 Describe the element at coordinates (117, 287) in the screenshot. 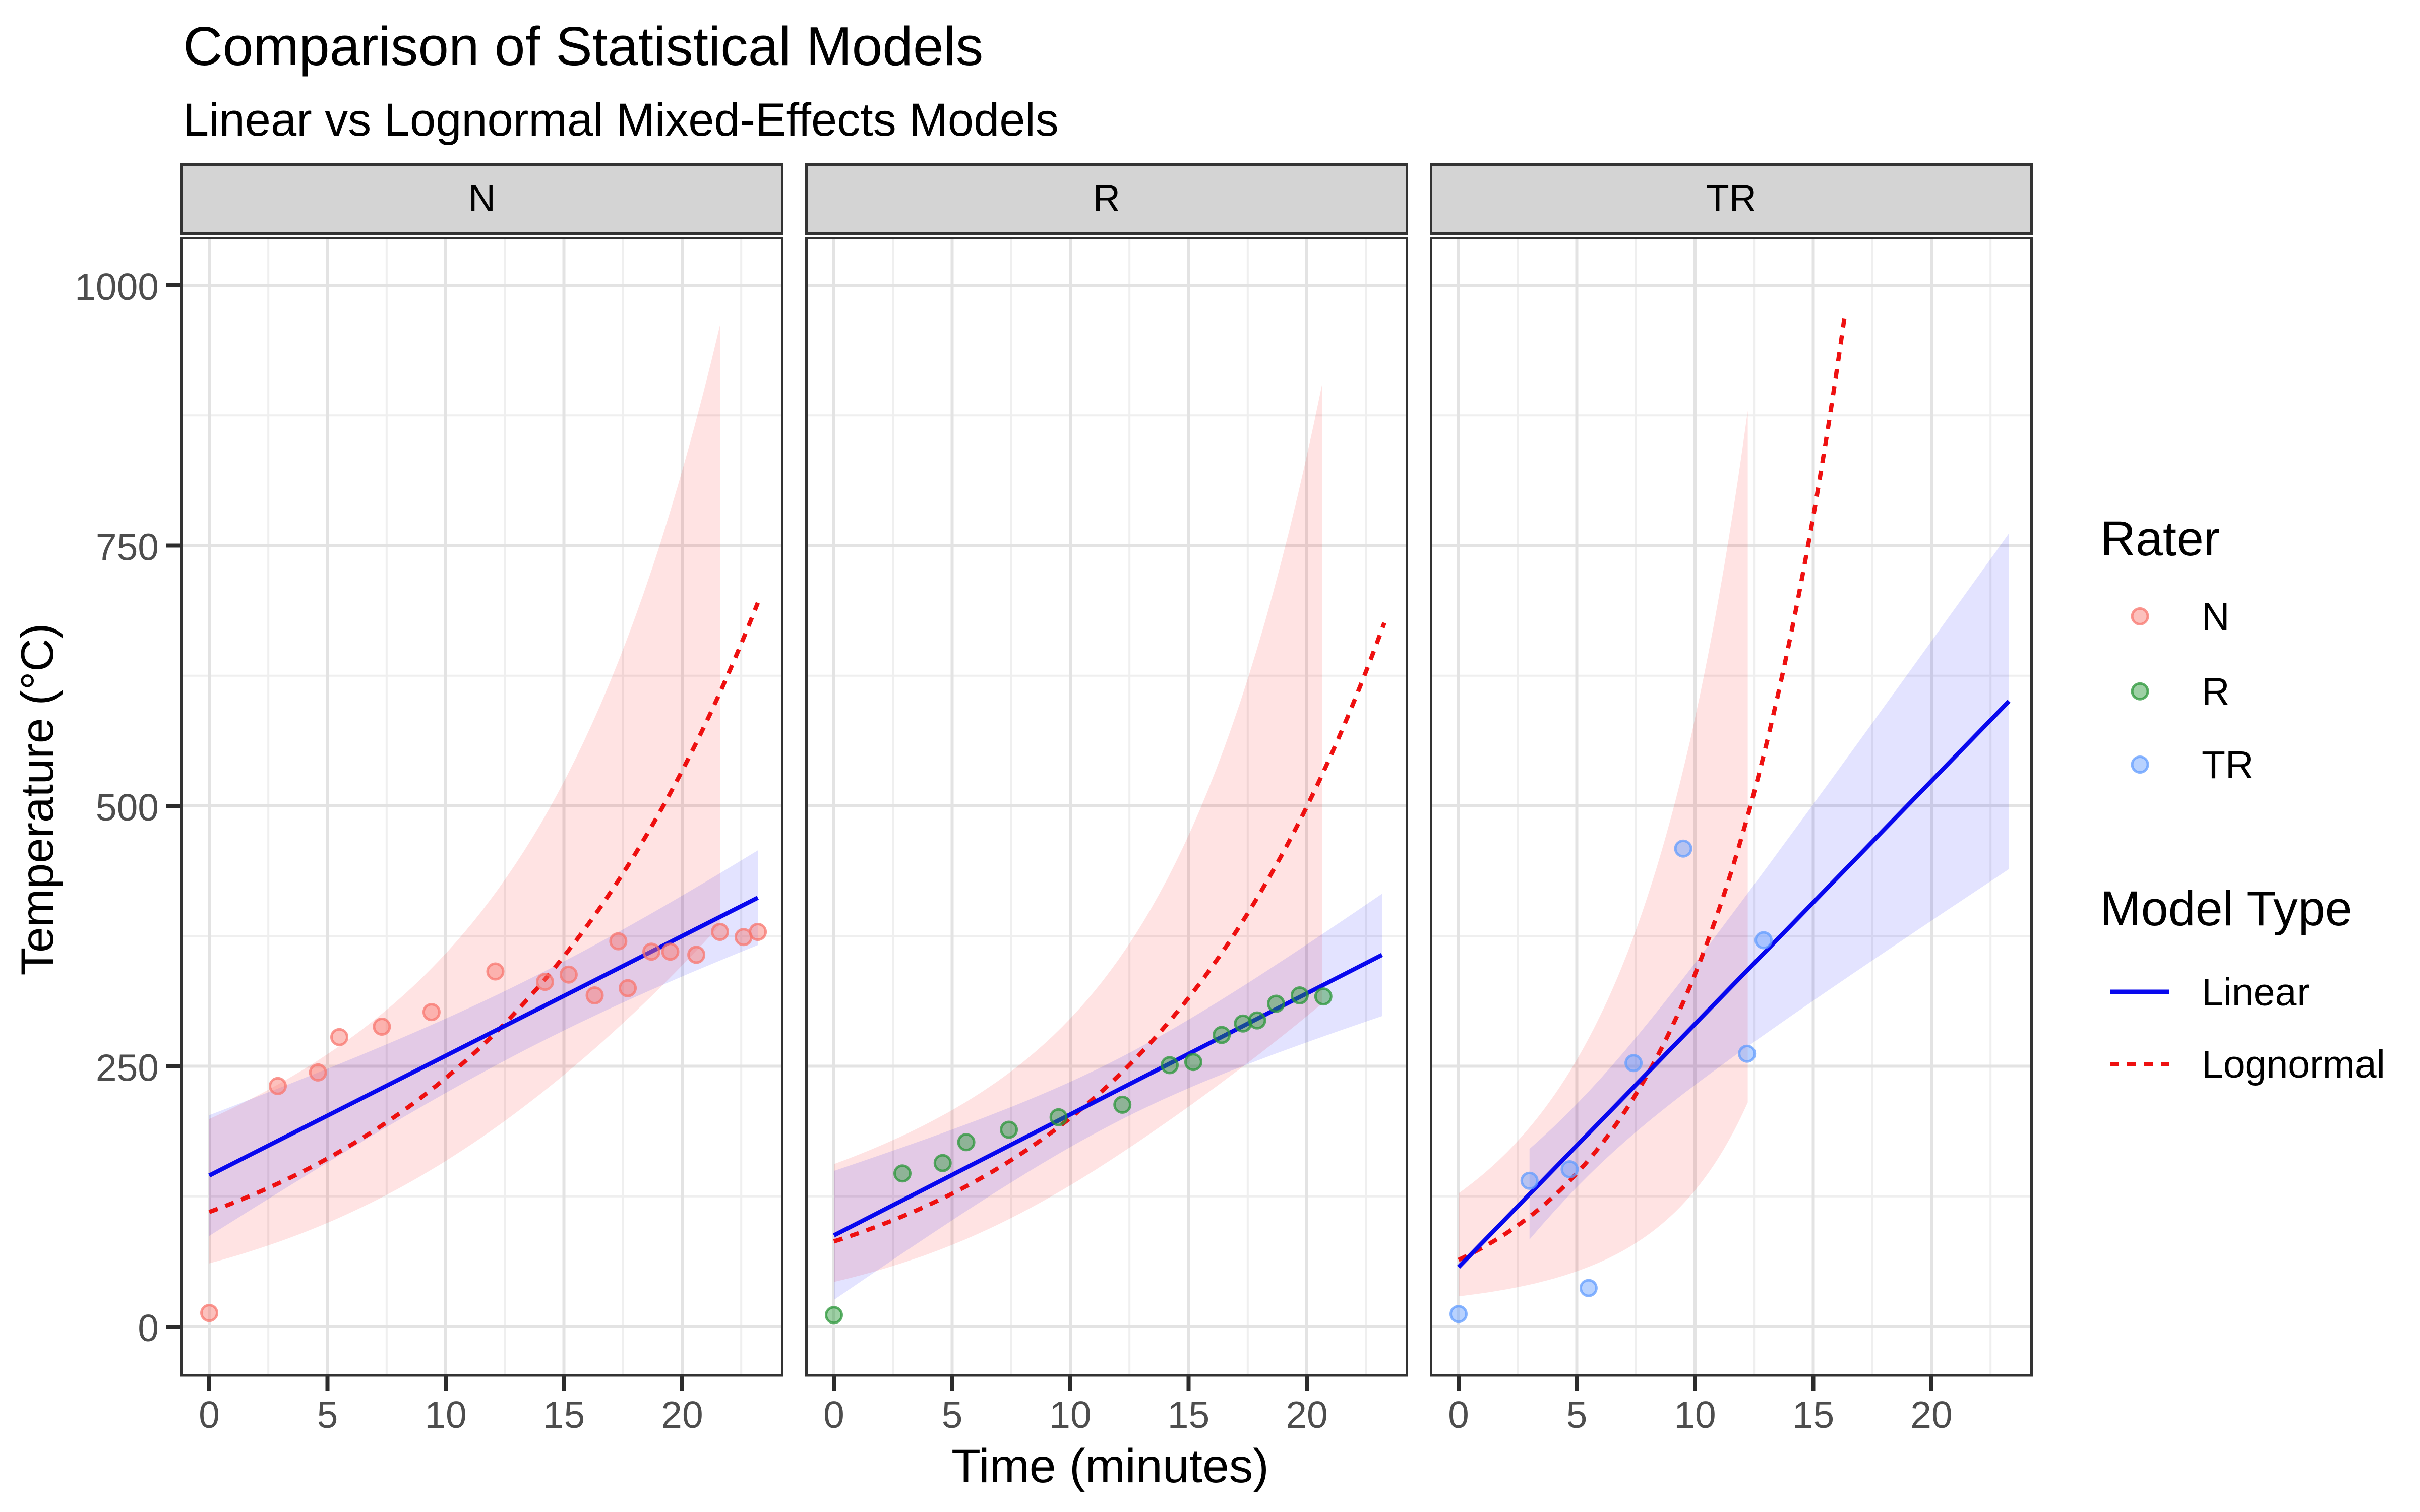

I see `svg-text: 1000` at that location.